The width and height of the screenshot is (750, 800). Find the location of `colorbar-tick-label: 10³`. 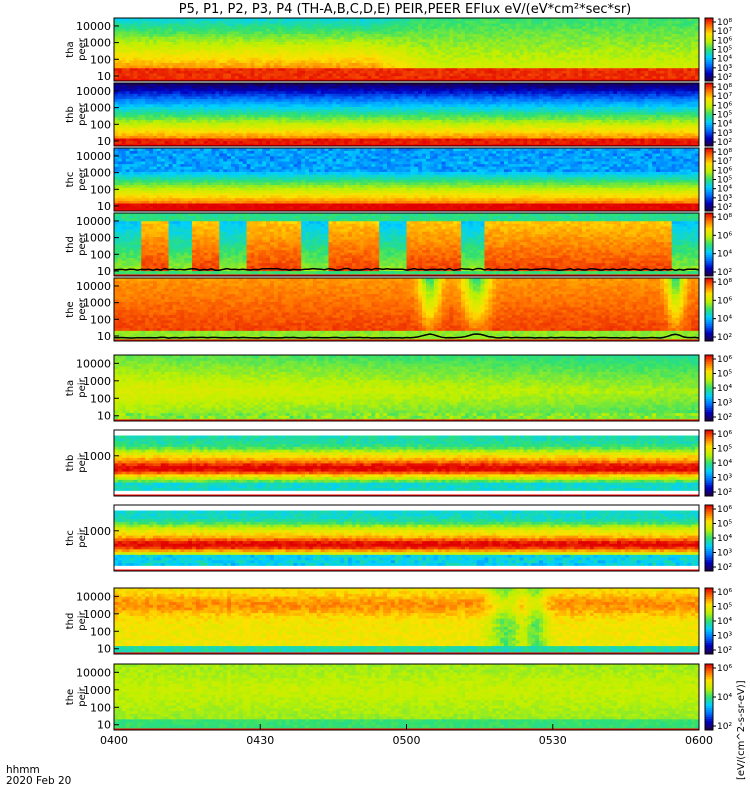

colorbar-tick-label: 10³ is located at coordinates (724, 69).